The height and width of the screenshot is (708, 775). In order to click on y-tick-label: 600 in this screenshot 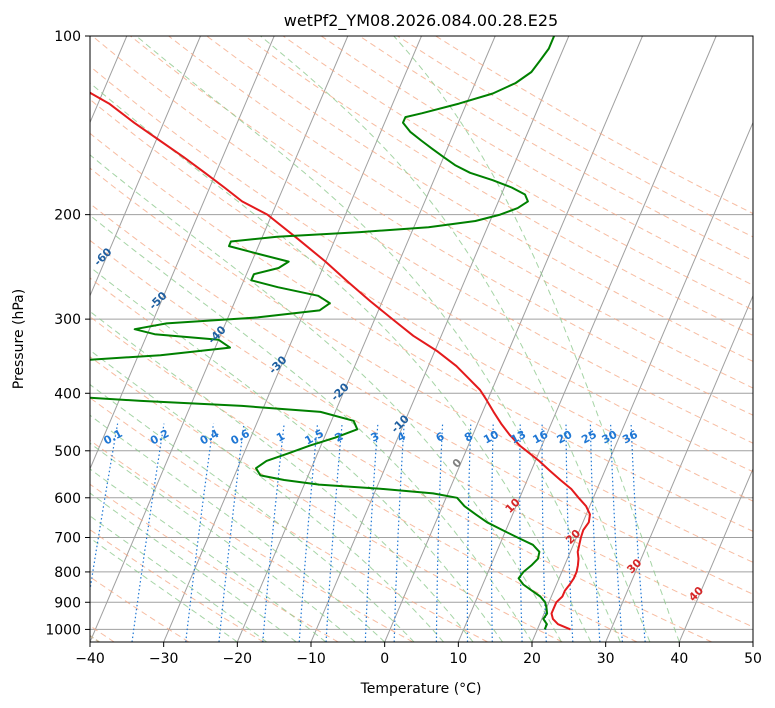, I will do `click(67, 499)`.